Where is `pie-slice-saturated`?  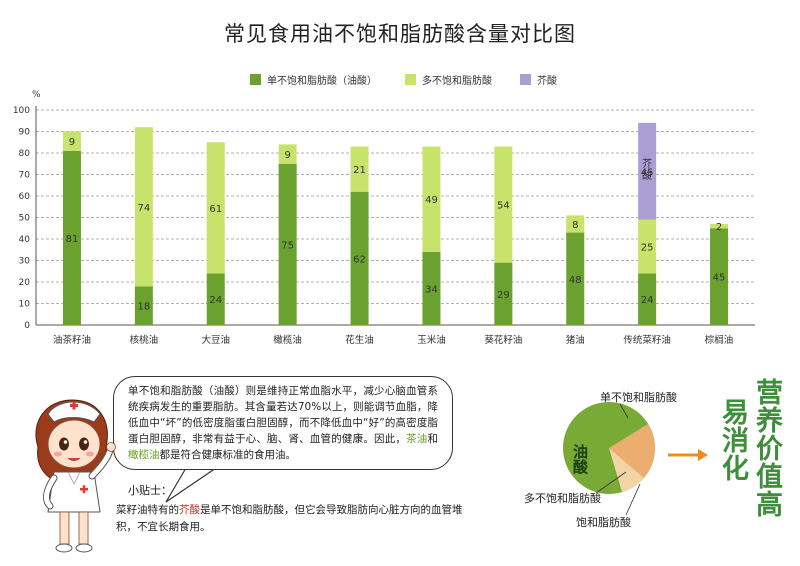
pie-slice-saturated is located at coordinates (626, 470).